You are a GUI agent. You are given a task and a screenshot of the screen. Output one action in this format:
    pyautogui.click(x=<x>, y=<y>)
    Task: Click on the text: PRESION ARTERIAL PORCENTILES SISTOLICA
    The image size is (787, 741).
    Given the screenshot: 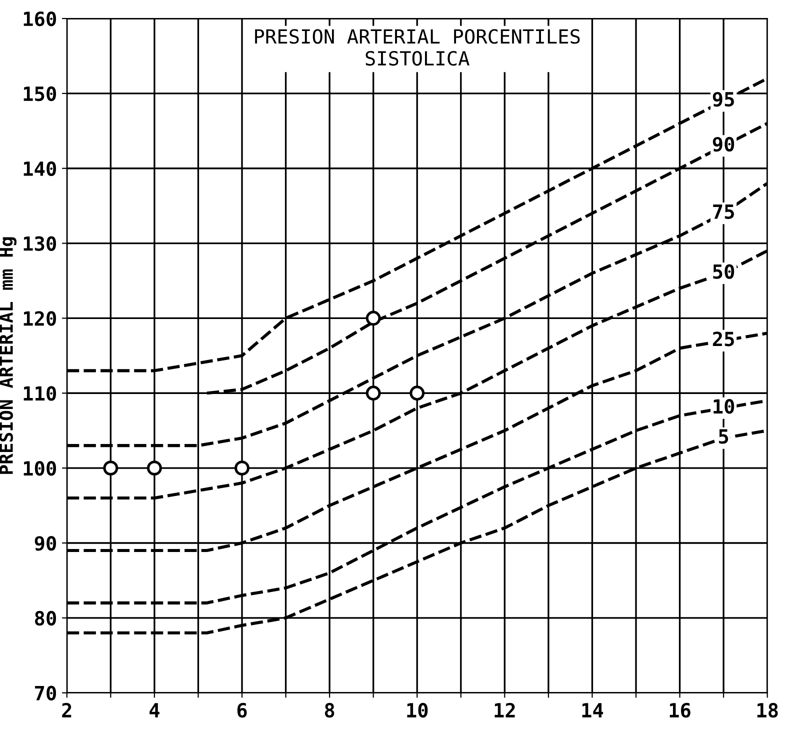 What is the action you would take?
    pyautogui.click(x=417, y=47)
    